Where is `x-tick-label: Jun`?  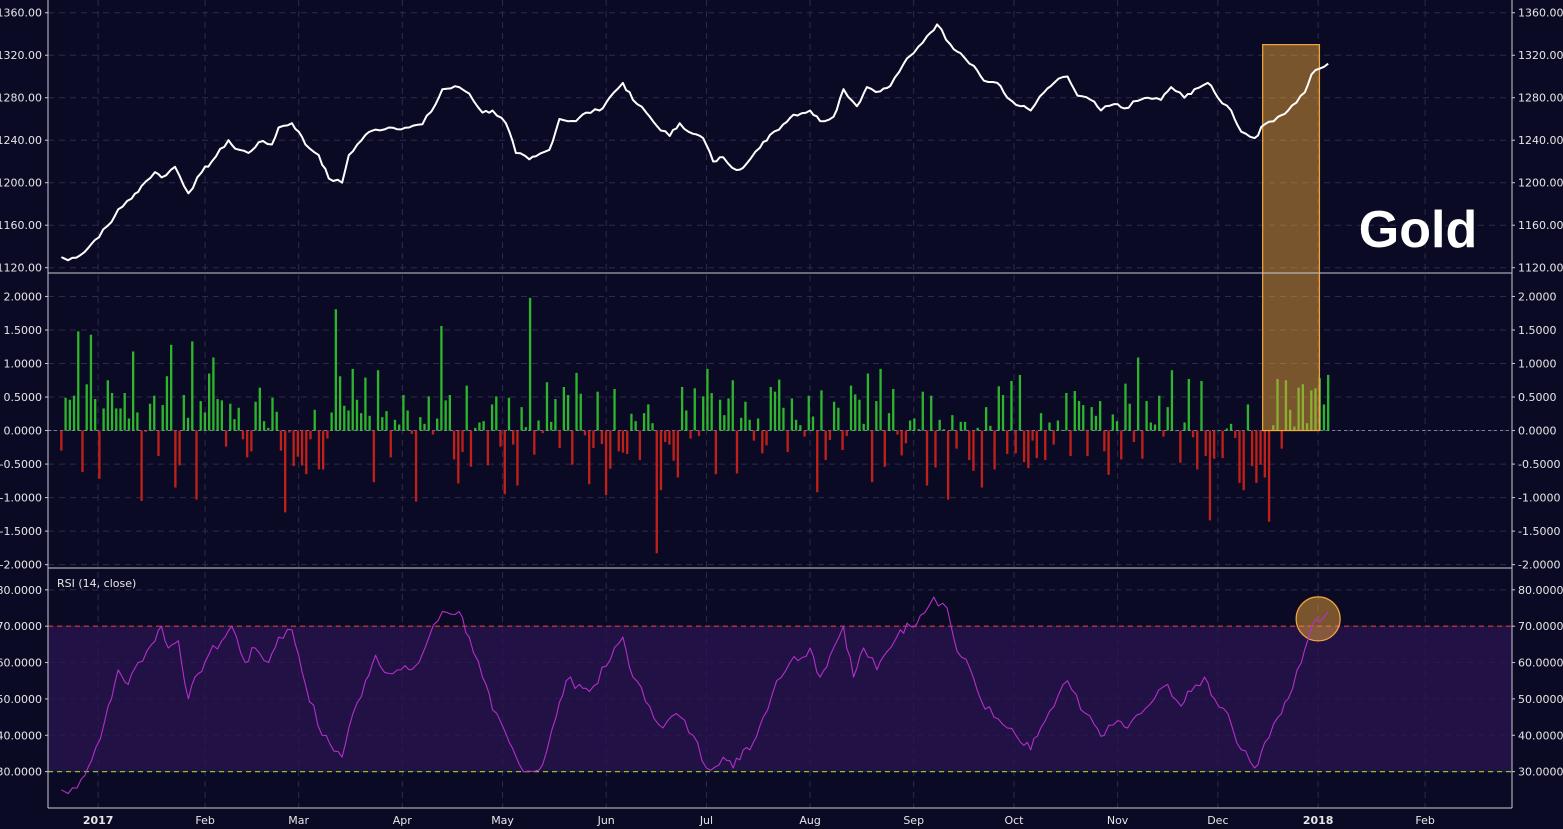
x-tick-label: Jun is located at coordinates (606, 820).